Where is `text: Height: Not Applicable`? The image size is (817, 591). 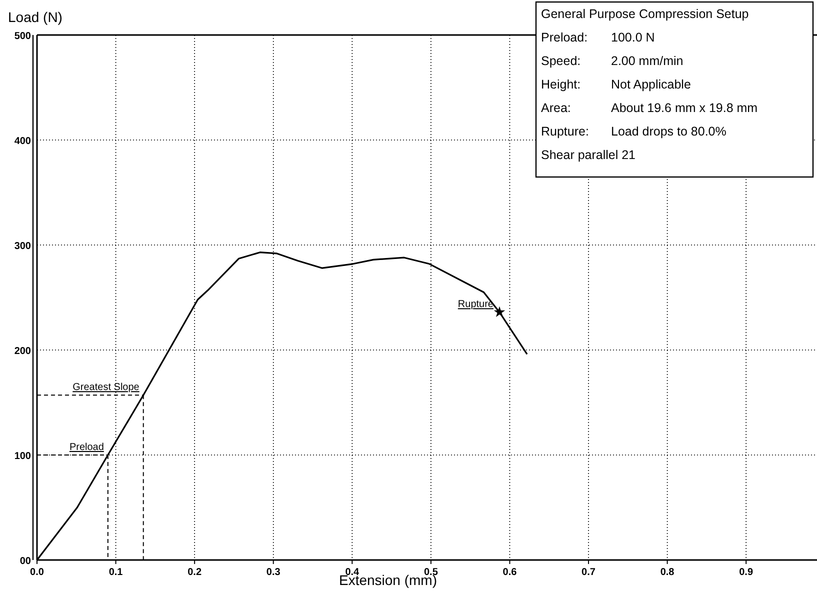 text: Height: Not Applicable is located at coordinates (616, 85).